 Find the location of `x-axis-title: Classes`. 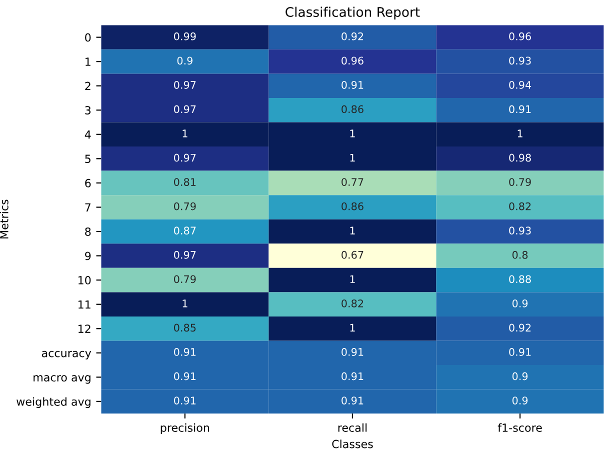

x-axis-title: Classes is located at coordinates (352, 444).